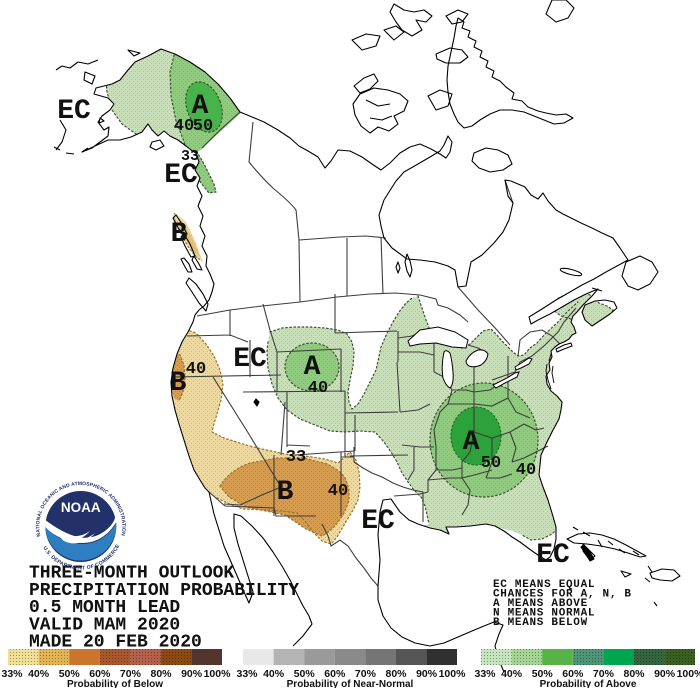 The image size is (700, 688). Describe the element at coordinates (104, 625) in the screenshot. I see `svg-text: VALID MAM 2020` at that location.